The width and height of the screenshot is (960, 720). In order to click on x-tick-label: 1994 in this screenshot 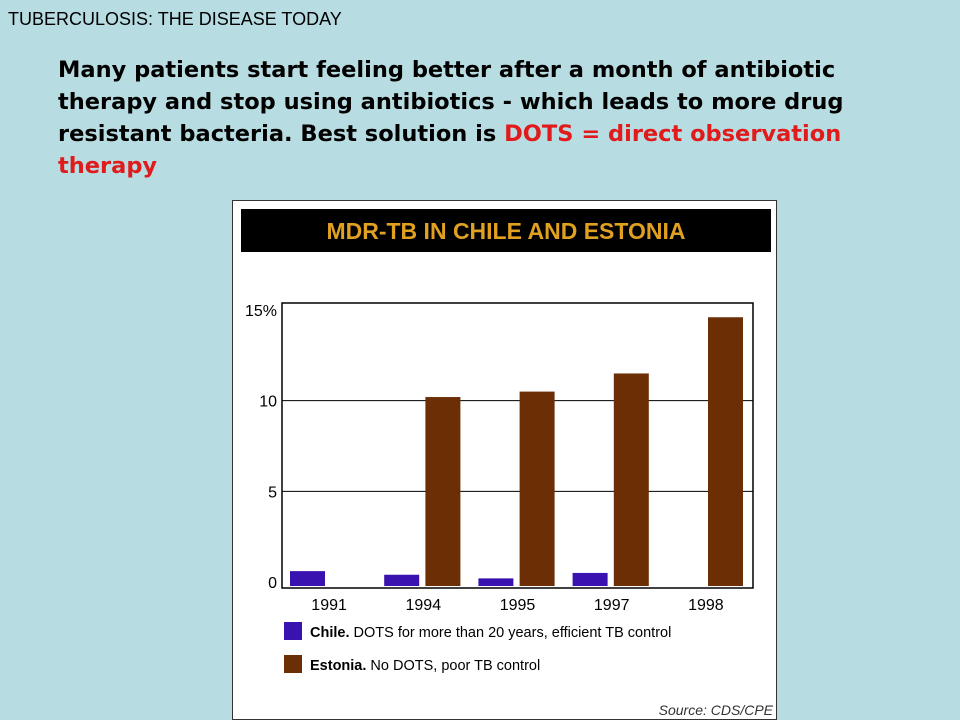, I will do `click(424, 605)`.